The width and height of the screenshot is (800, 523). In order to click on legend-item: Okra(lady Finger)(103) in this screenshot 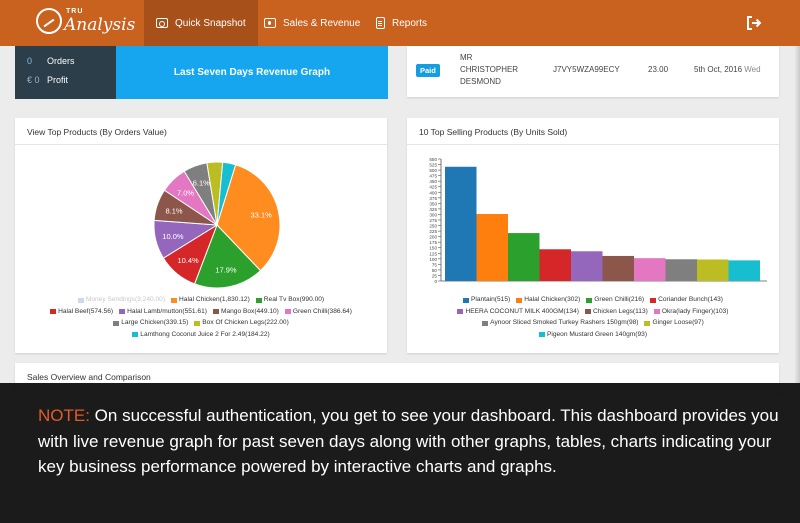, I will do `click(691, 312)`.